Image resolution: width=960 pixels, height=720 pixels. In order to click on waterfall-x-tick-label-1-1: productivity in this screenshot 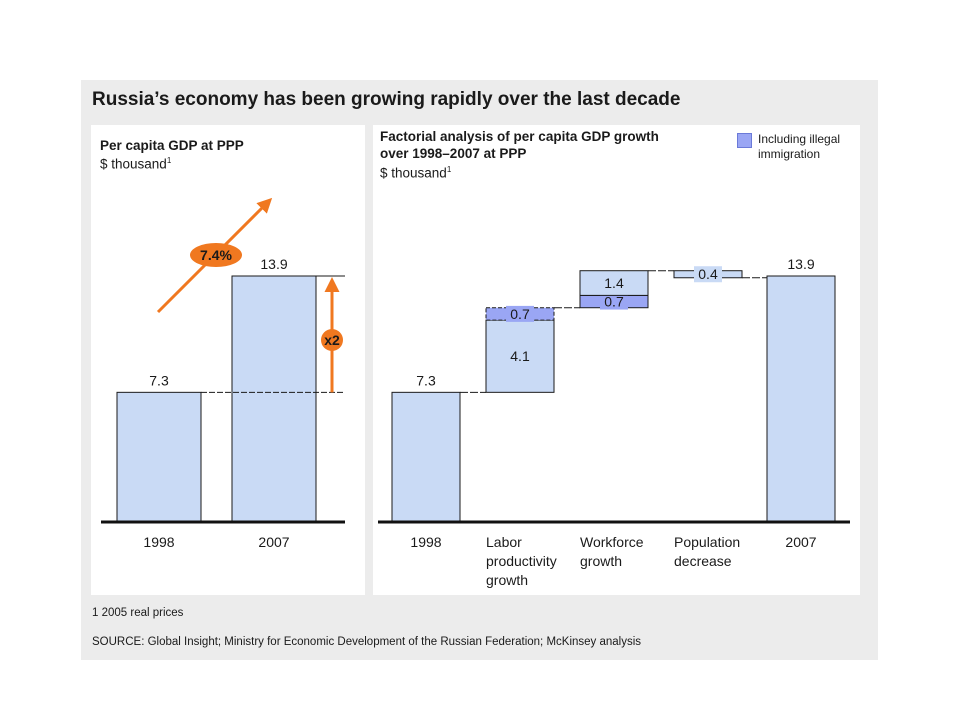, I will do `click(521, 561)`.